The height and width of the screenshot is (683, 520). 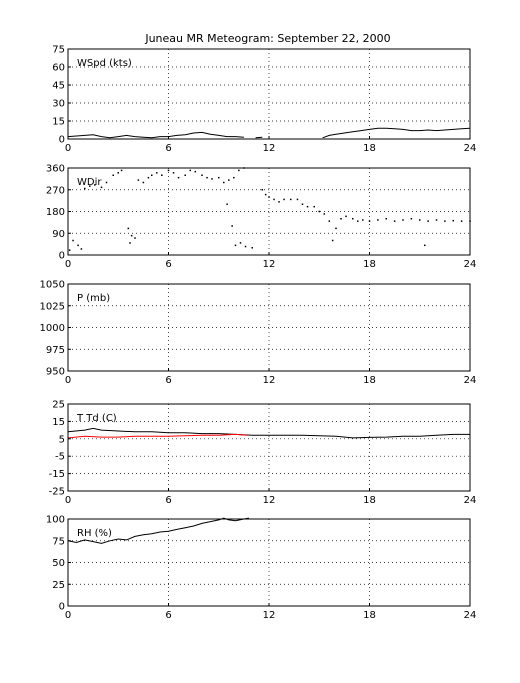 I want to click on y-tick-label: 180, so click(x=55, y=212).